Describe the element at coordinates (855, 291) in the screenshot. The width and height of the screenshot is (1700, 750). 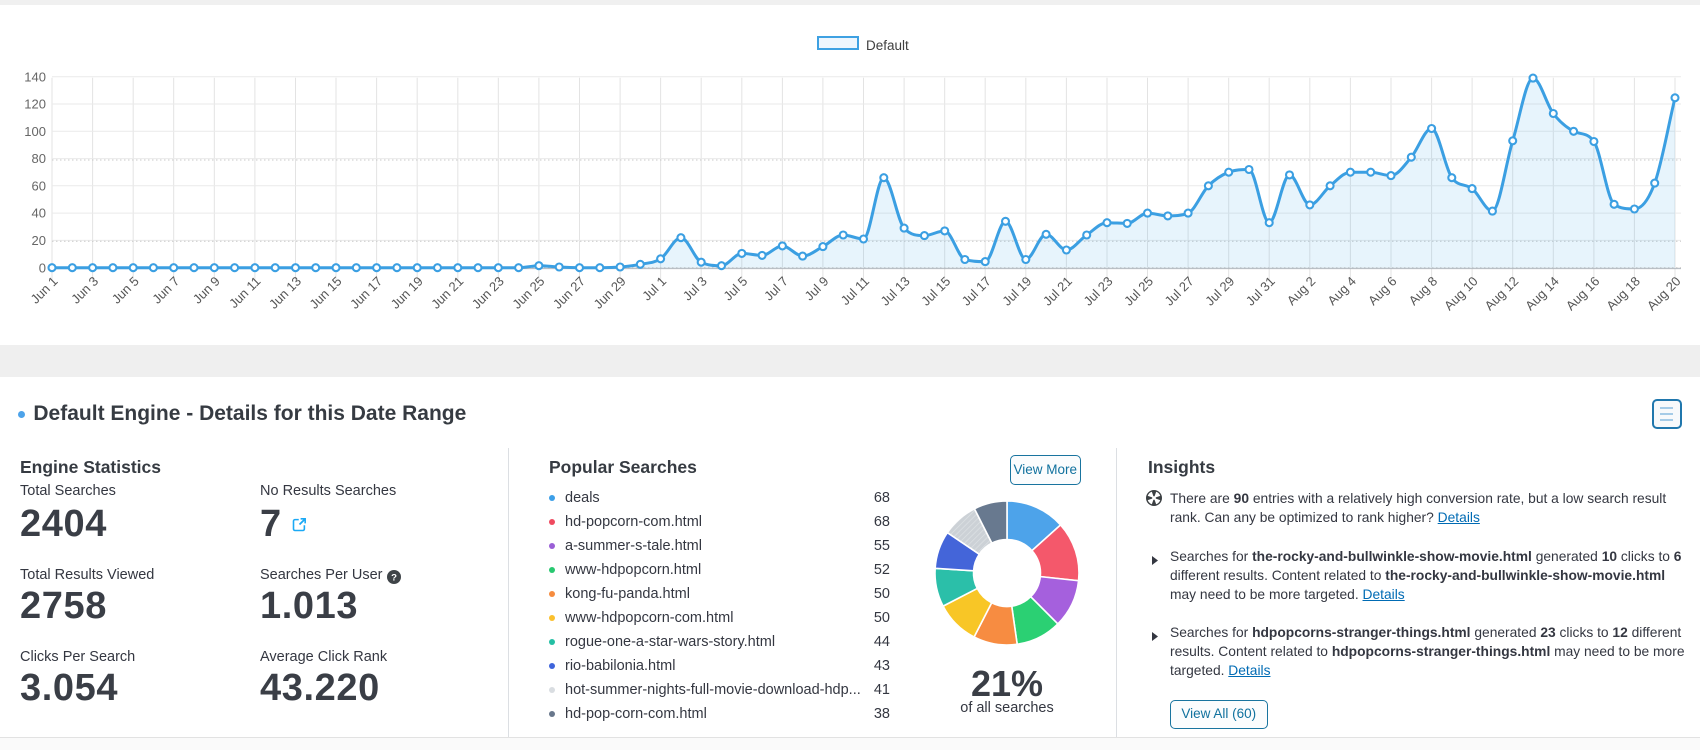
I see `svg-text: Jul 11` at that location.